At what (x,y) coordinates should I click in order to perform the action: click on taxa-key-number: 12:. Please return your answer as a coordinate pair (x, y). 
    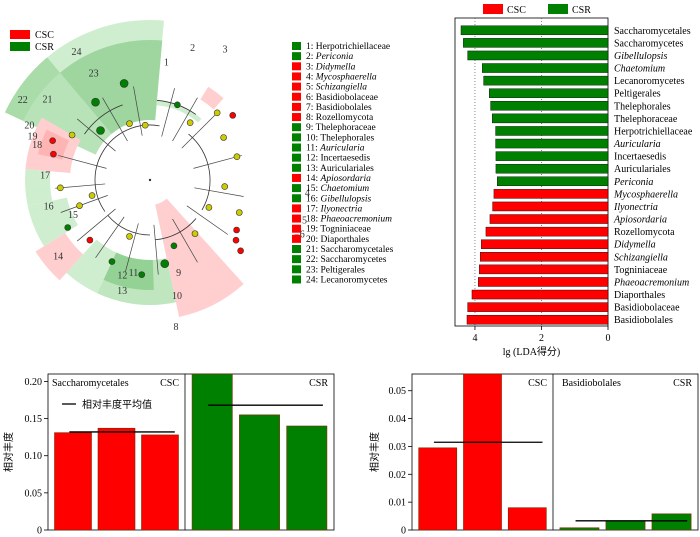
    Looking at the image, I should click on (313, 159).